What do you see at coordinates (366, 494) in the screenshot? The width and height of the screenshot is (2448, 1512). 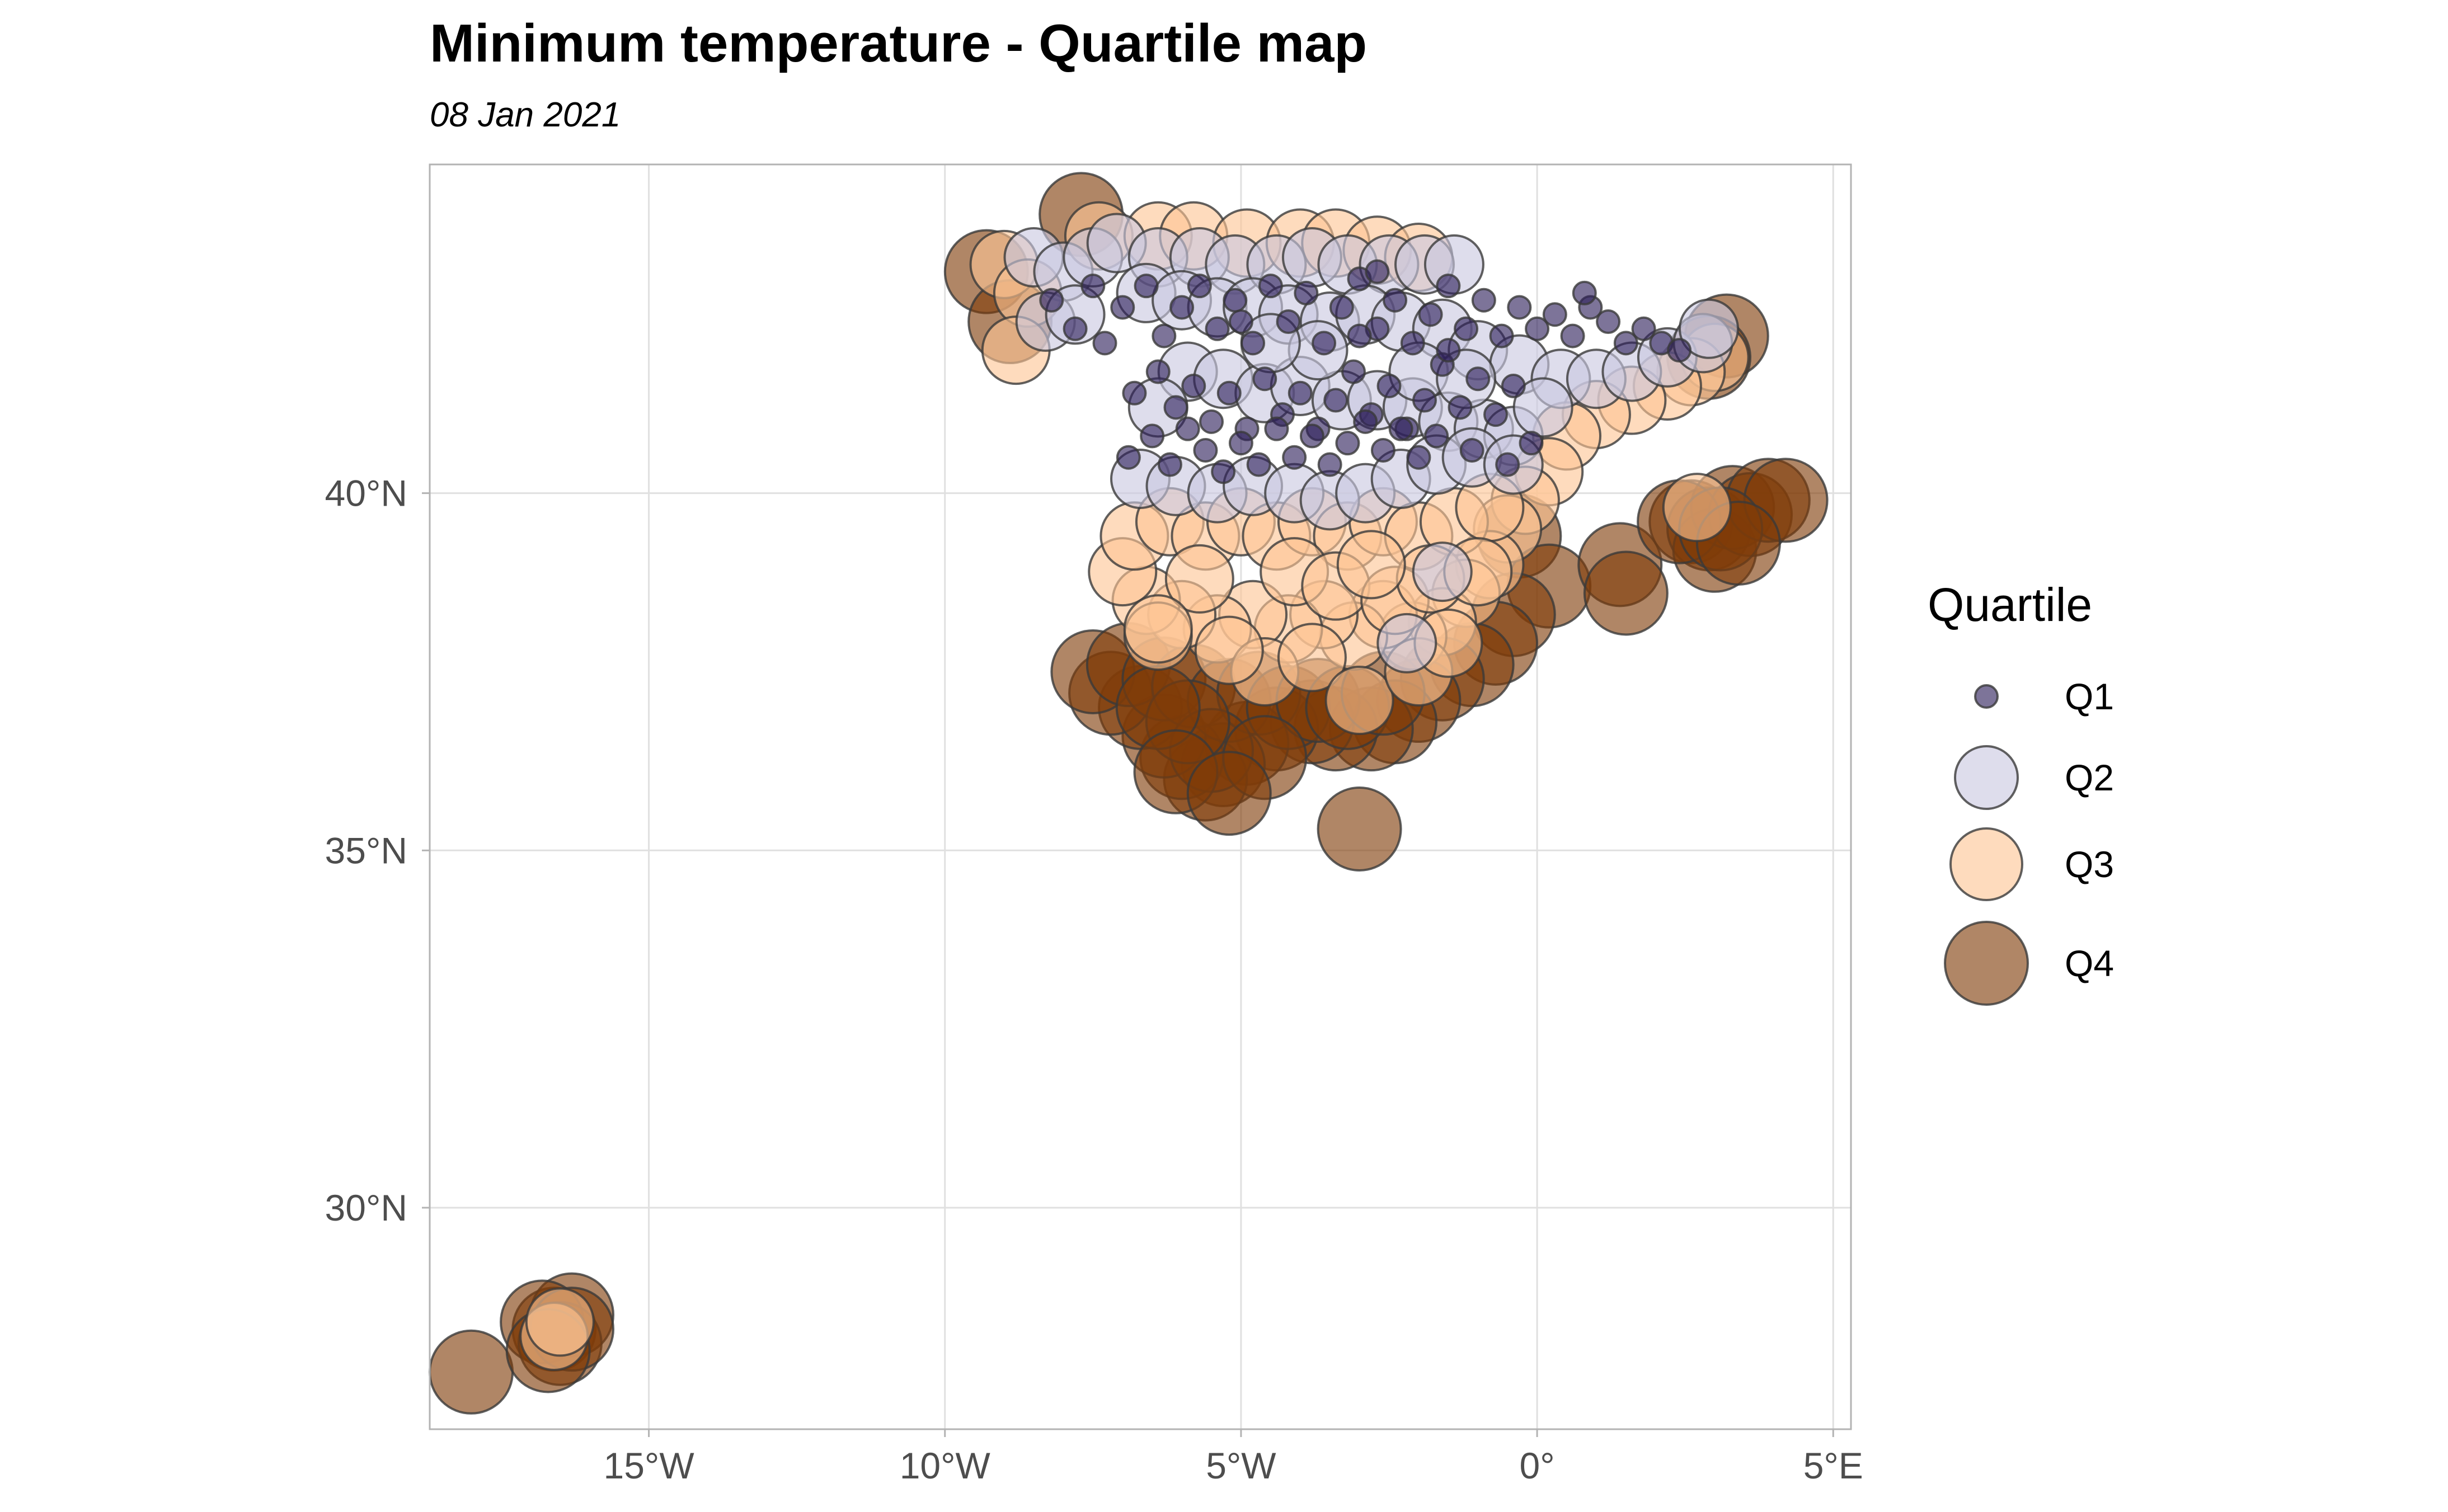 I see `y-tick-label: 40°N` at bounding box center [366, 494].